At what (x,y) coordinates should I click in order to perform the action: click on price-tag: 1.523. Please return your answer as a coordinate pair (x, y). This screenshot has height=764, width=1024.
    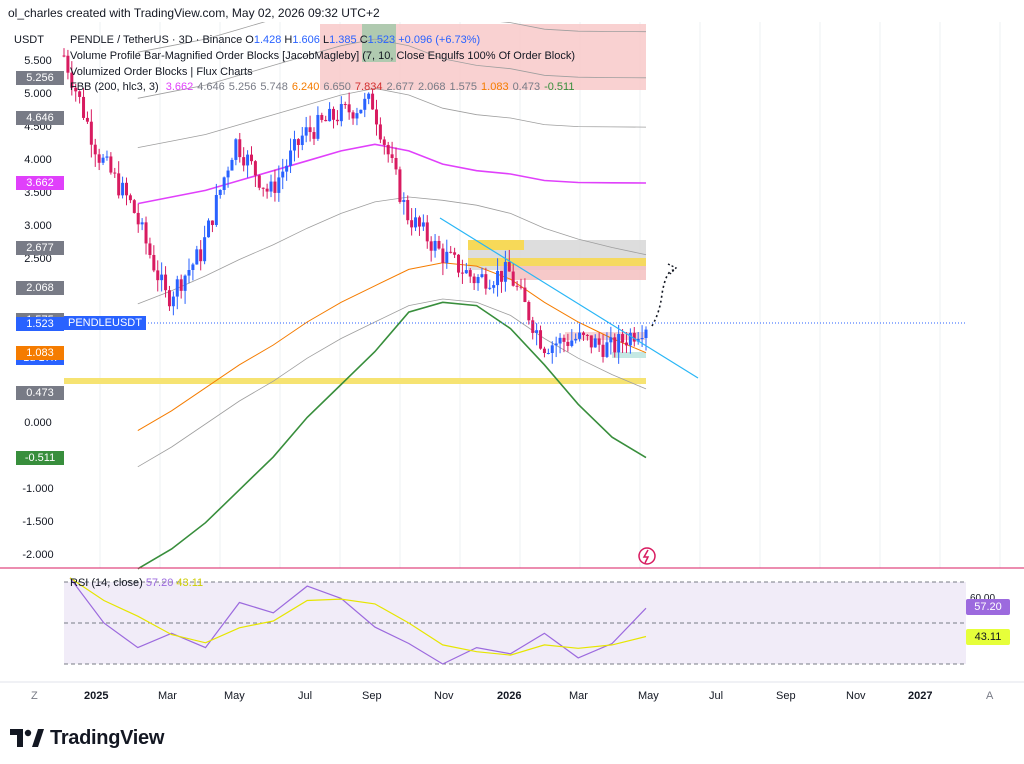
    Looking at the image, I should click on (40, 323).